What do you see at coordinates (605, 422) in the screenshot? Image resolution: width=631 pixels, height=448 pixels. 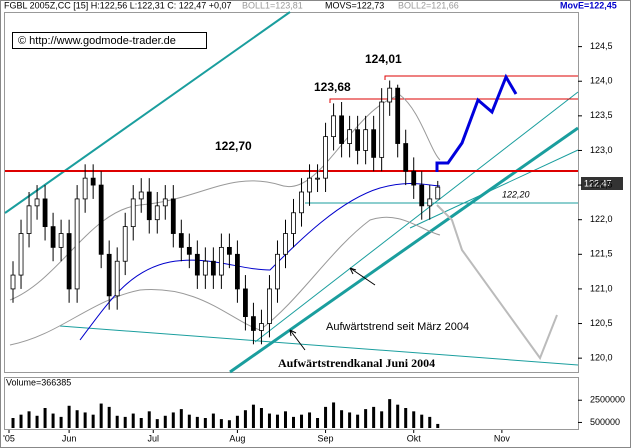 I see `volume-tick-label: 500000` at bounding box center [605, 422].